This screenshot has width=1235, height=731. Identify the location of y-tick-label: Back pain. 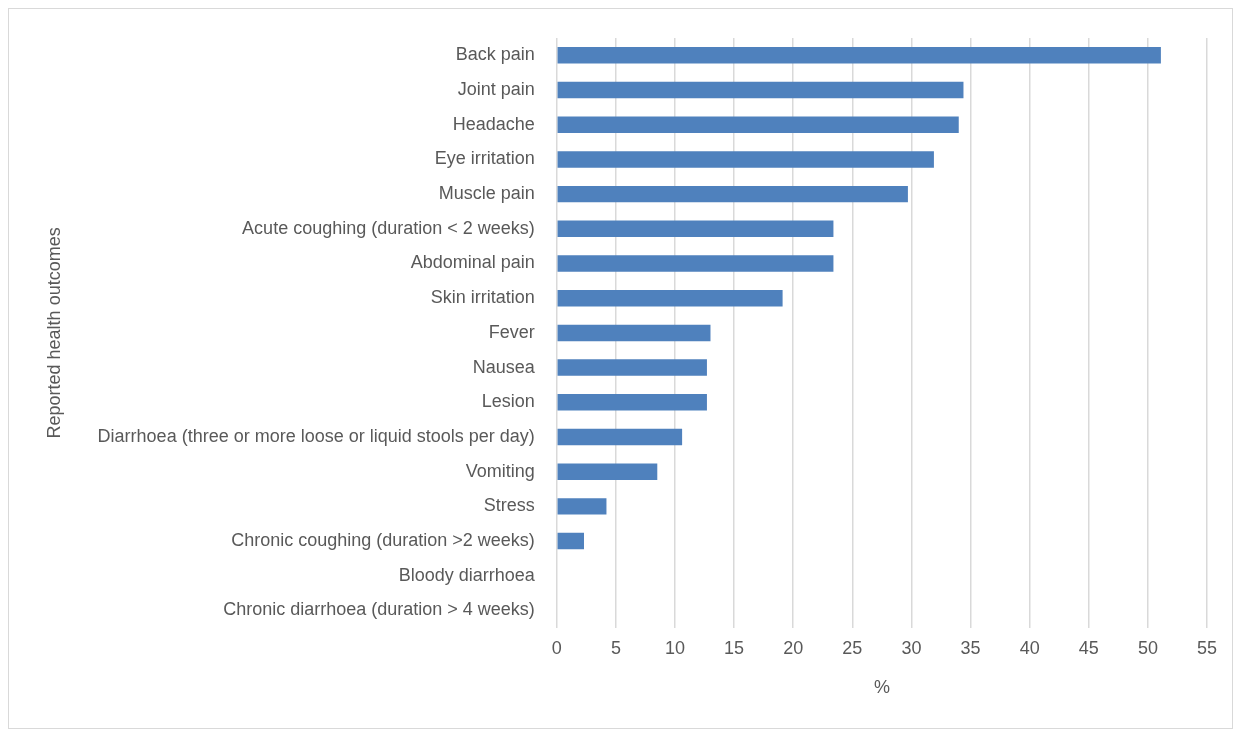
(495, 54).